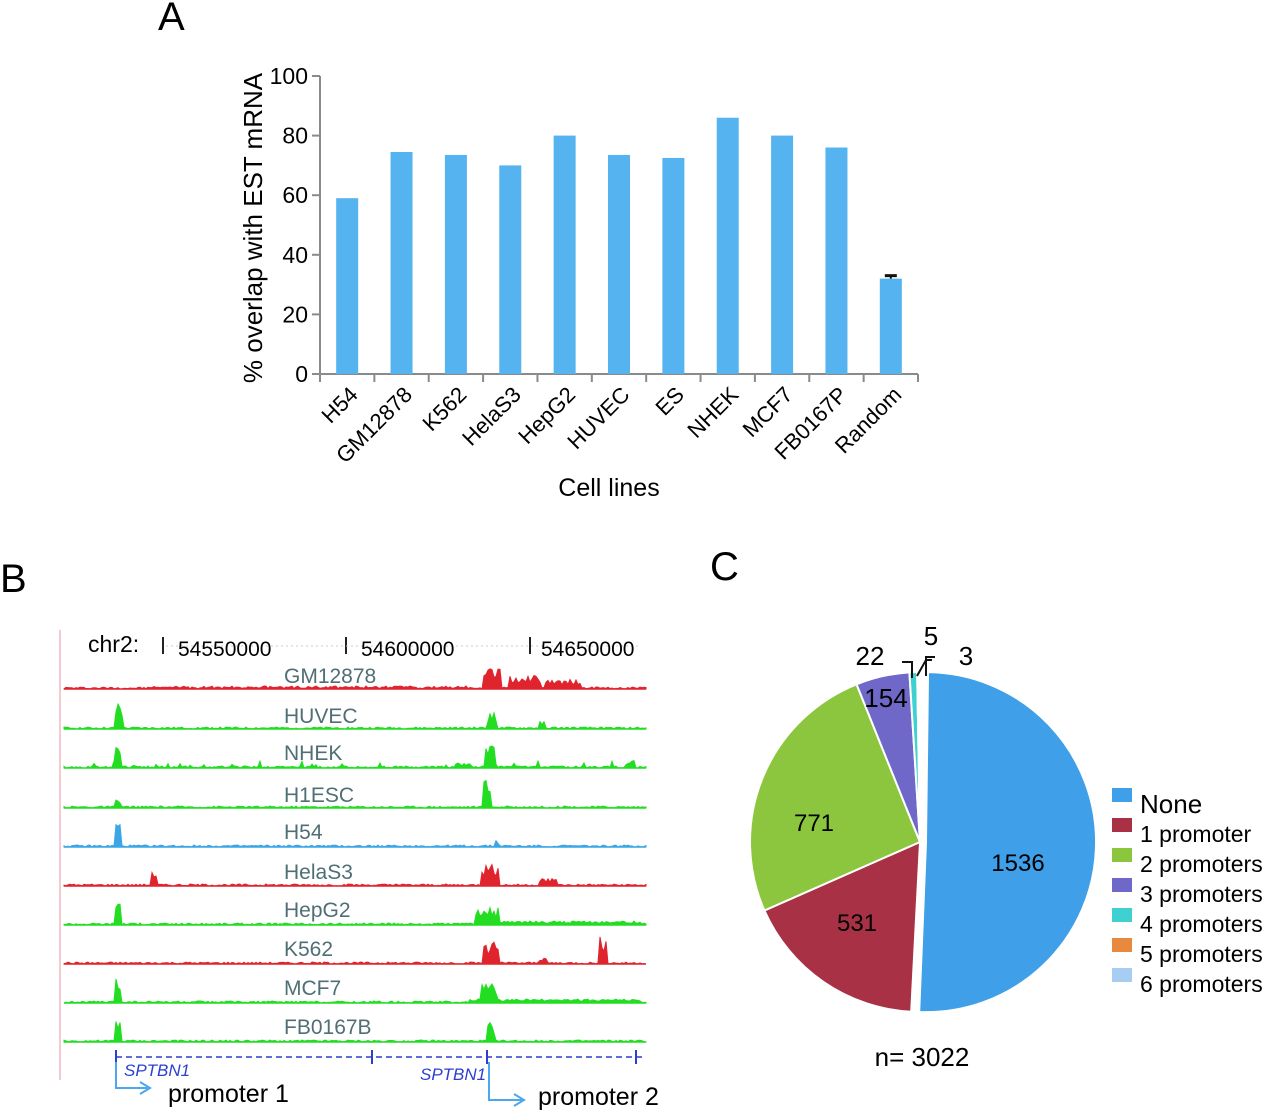 This screenshot has height=1111, width=1280. I want to click on bar-random, so click(890, 326).